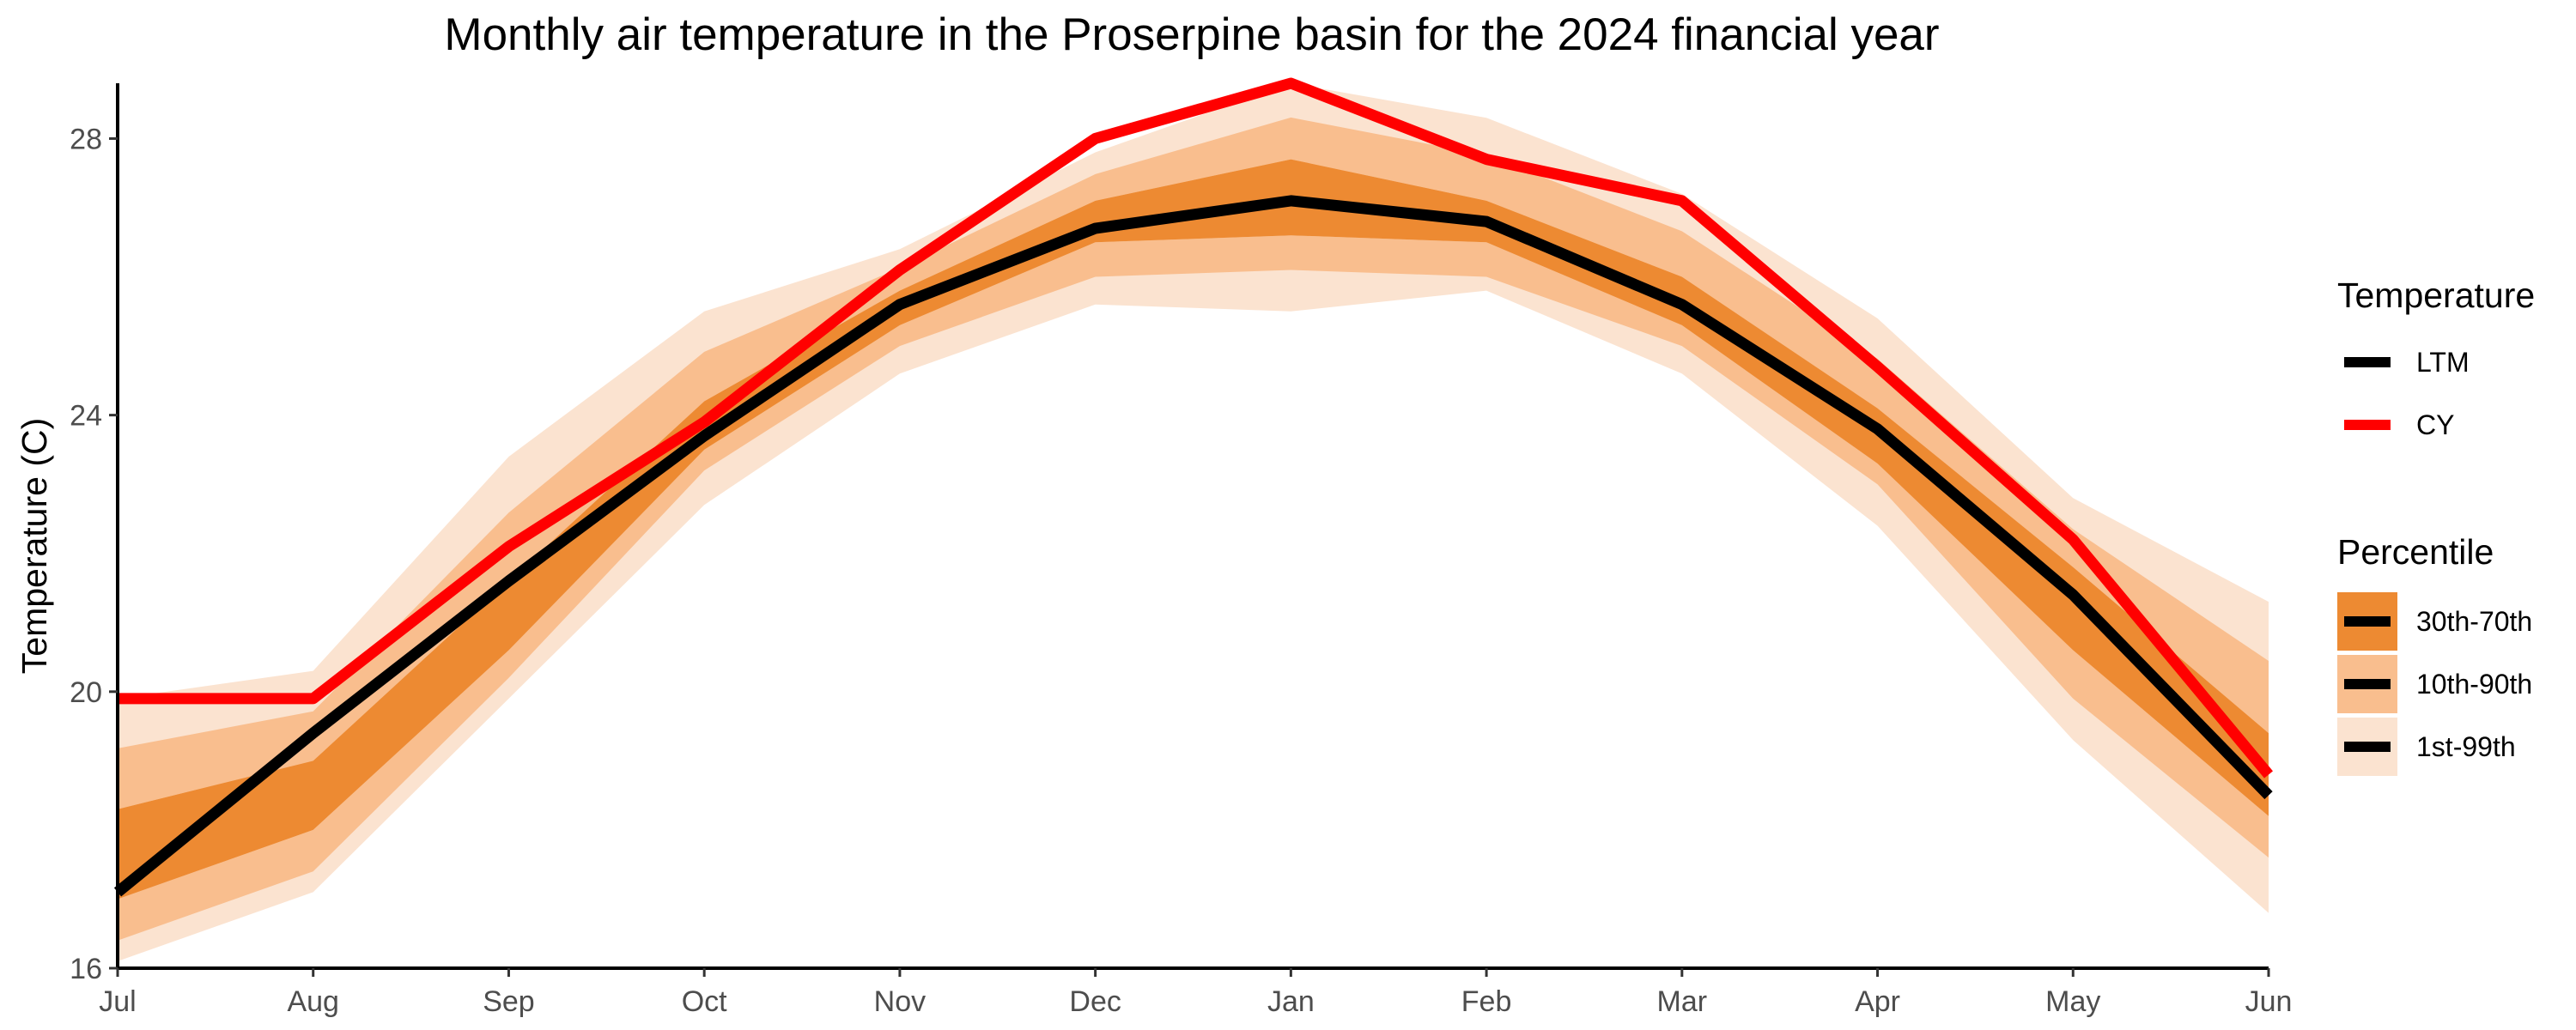 The image size is (2576, 1030). What do you see at coordinates (900, 1001) in the screenshot?
I see `x-tick-label: Nov` at bounding box center [900, 1001].